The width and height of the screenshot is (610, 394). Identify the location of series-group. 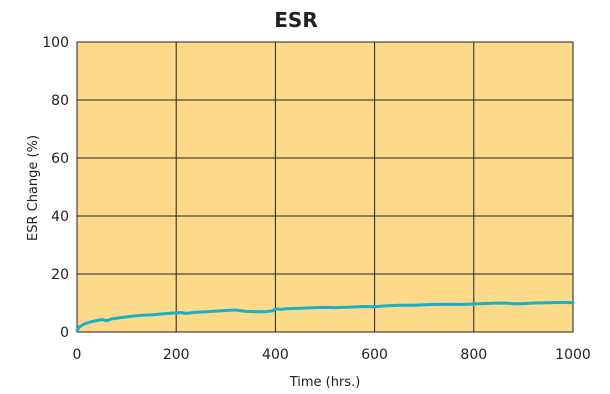
(325, 316).